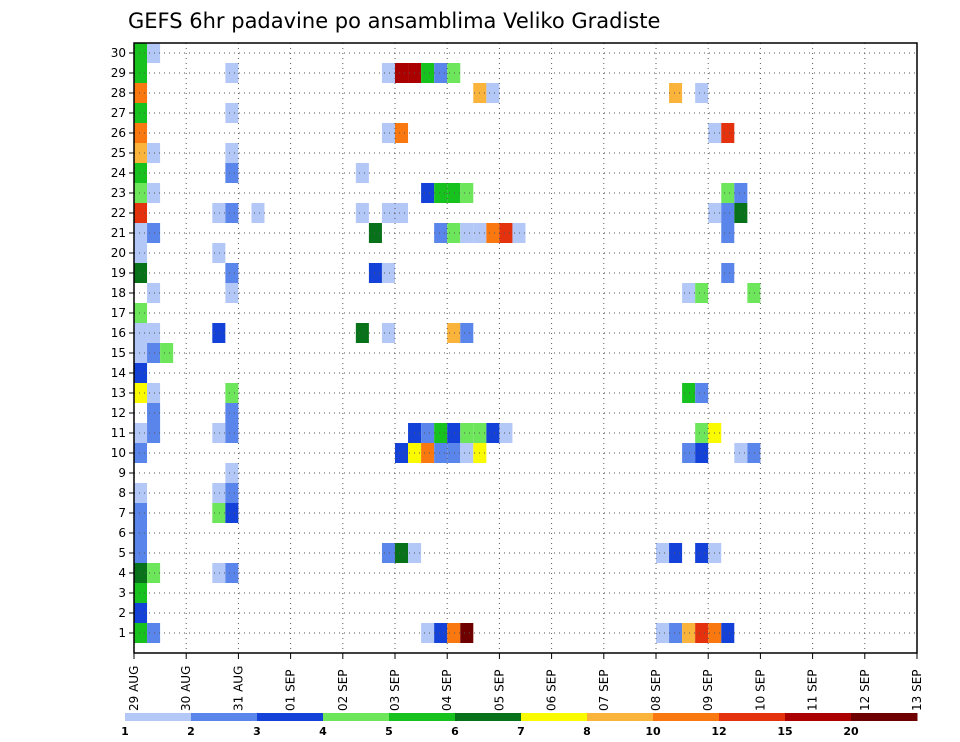  Describe the element at coordinates (653, 731) in the screenshot. I see `colorbar-label: 10` at that location.